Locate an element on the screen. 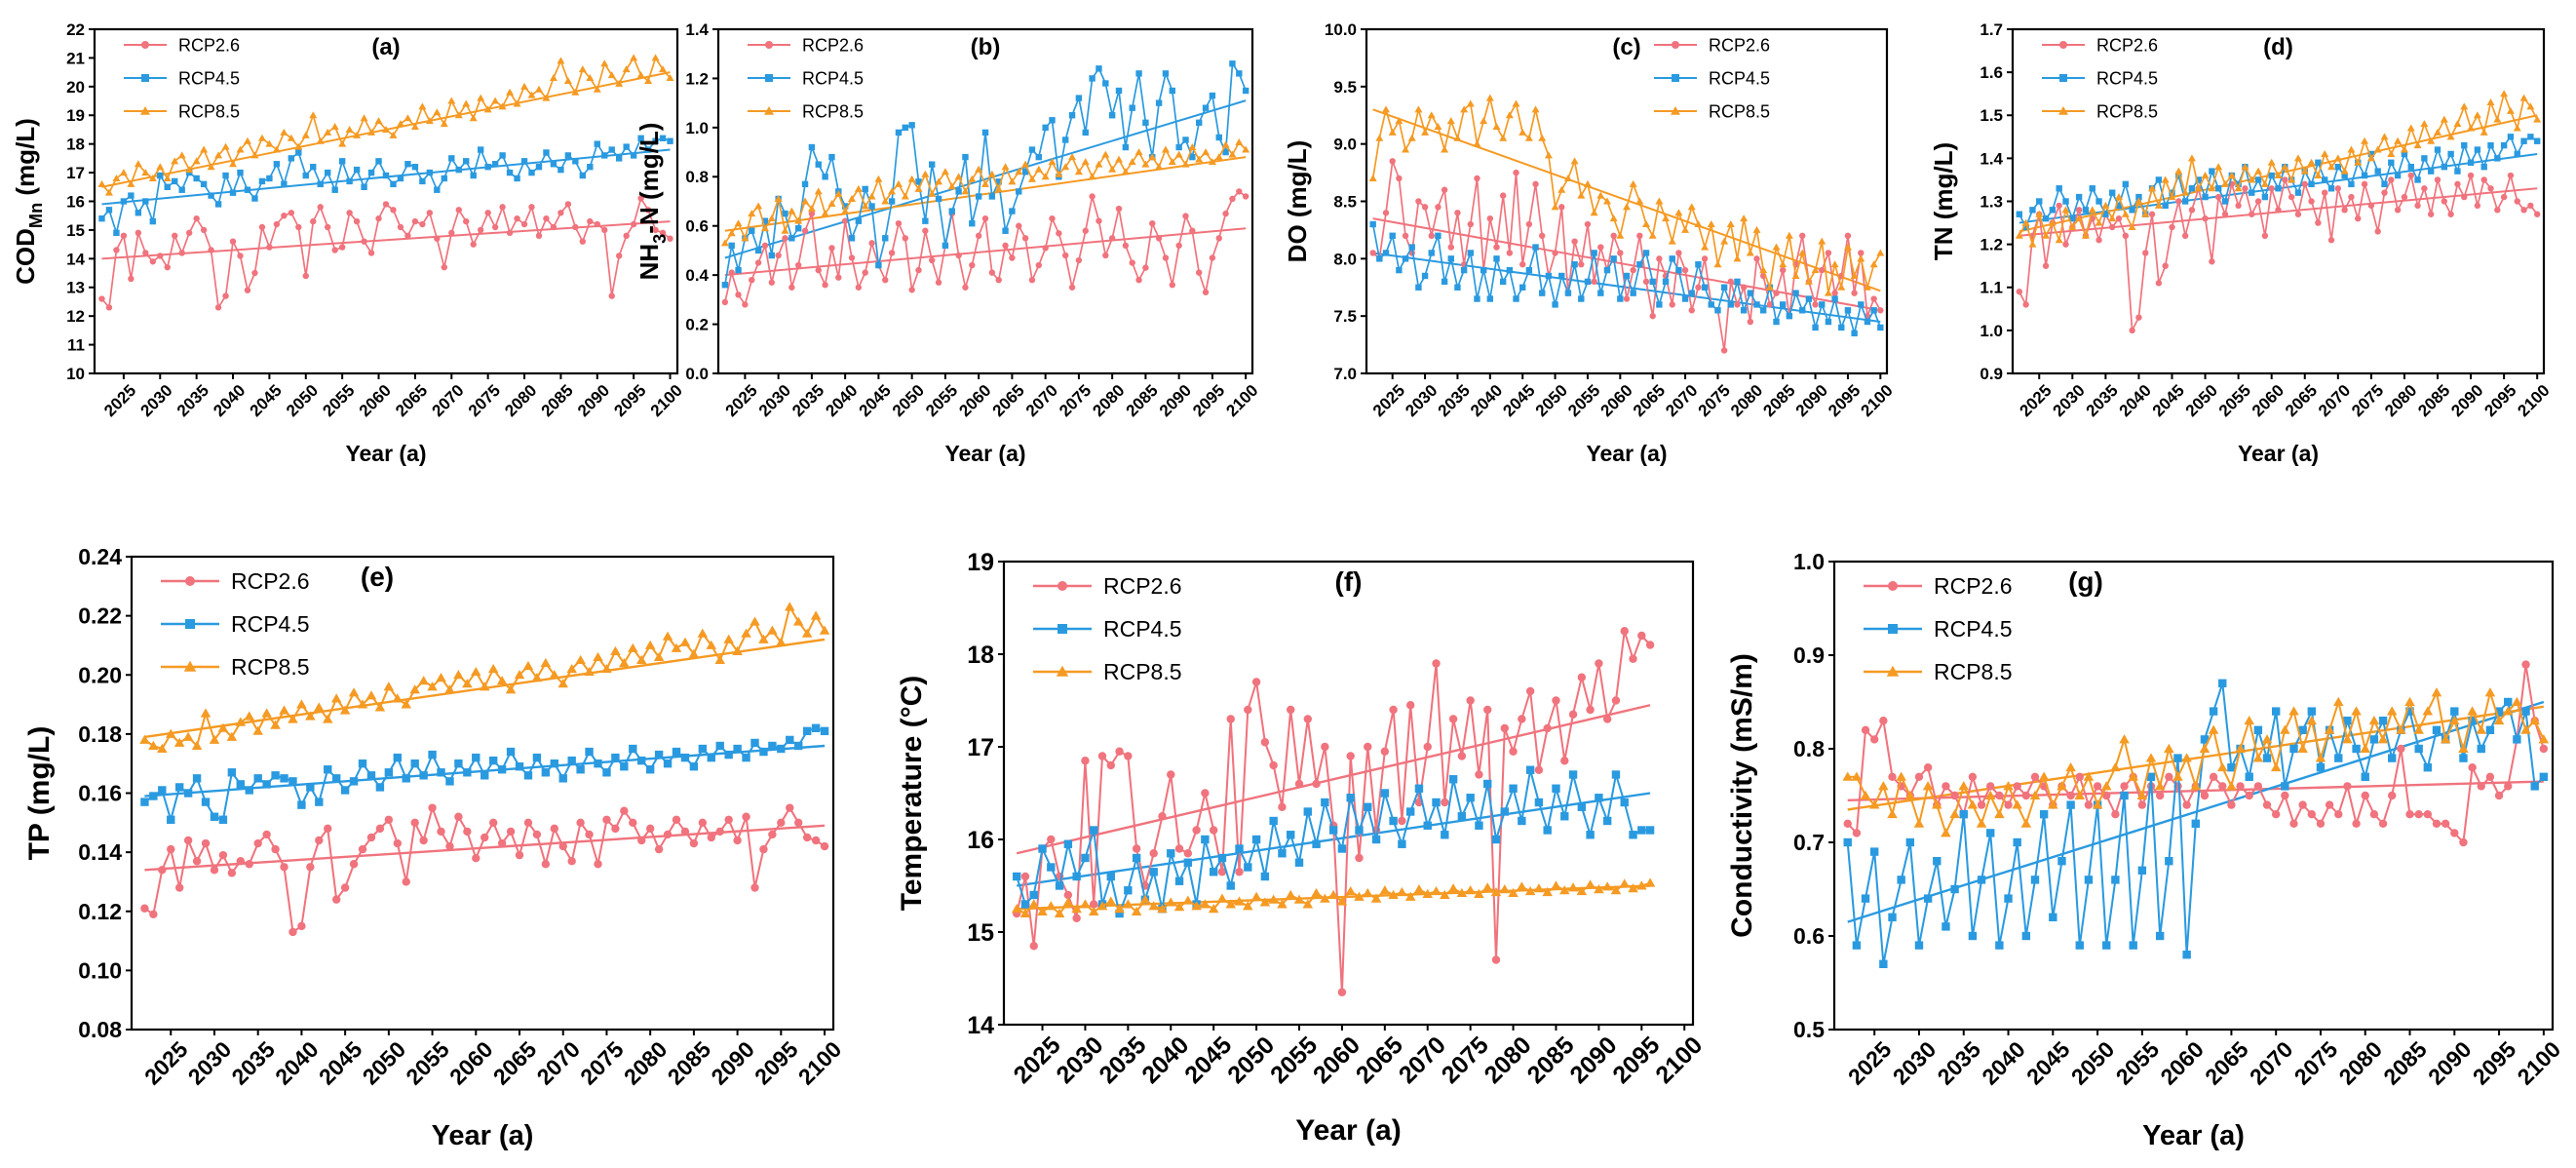  x-tick-label-a: 2050 is located at coordinates (302, 400).